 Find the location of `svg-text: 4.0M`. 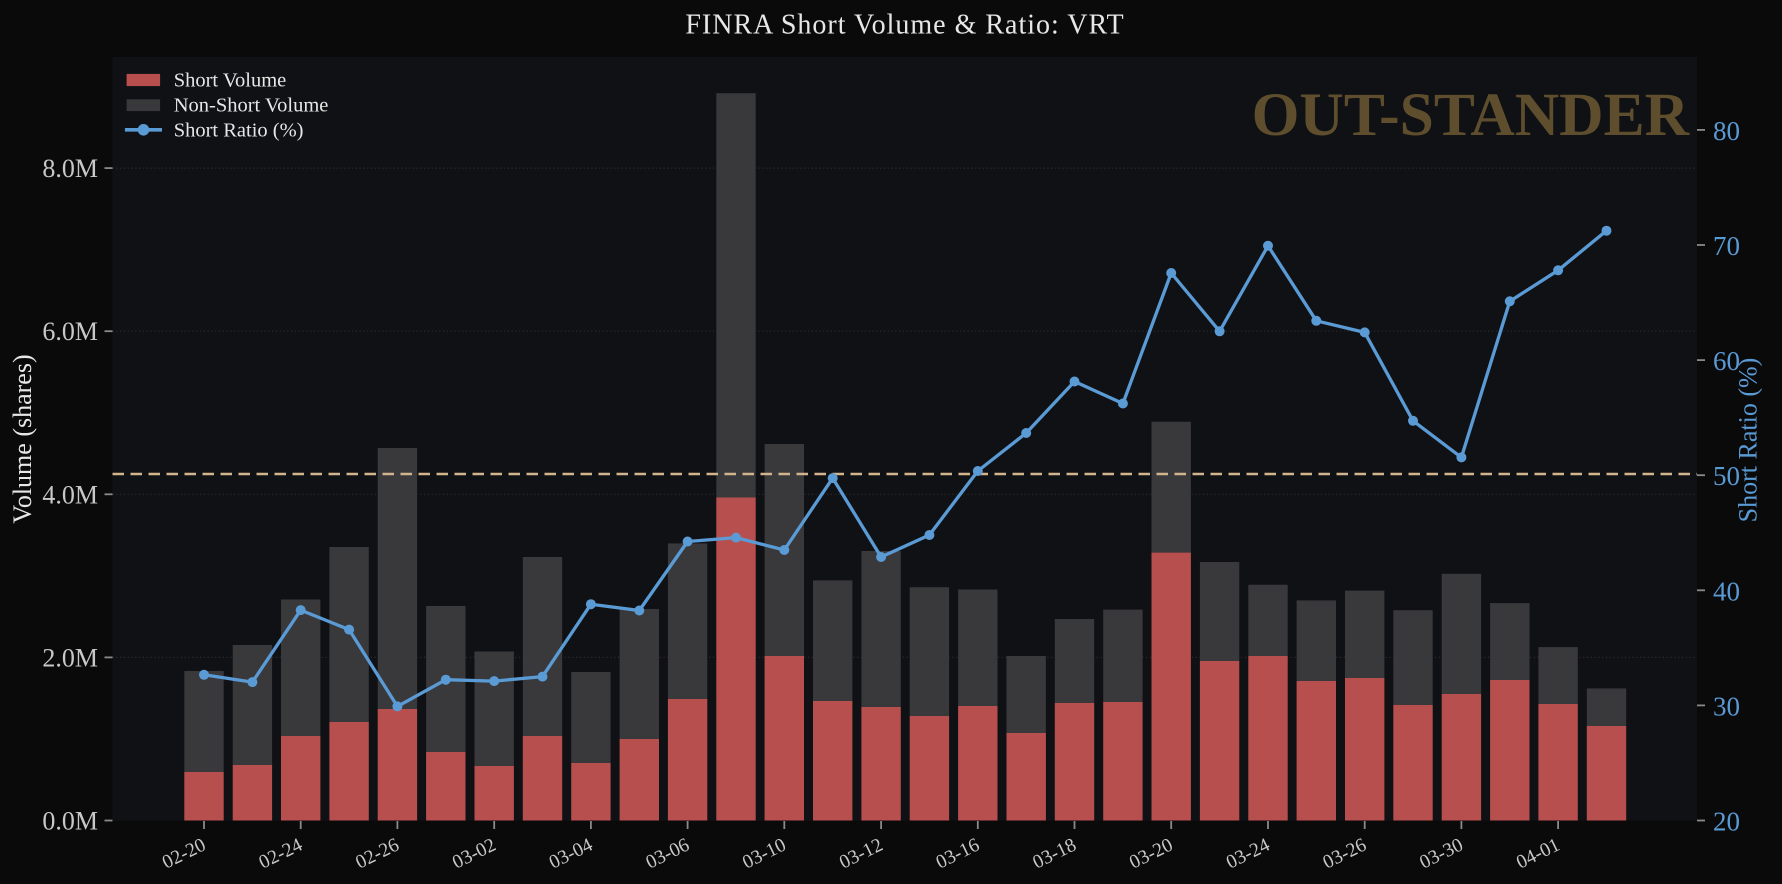

svg-text: 4.0M is located at coordinates (70, 494).